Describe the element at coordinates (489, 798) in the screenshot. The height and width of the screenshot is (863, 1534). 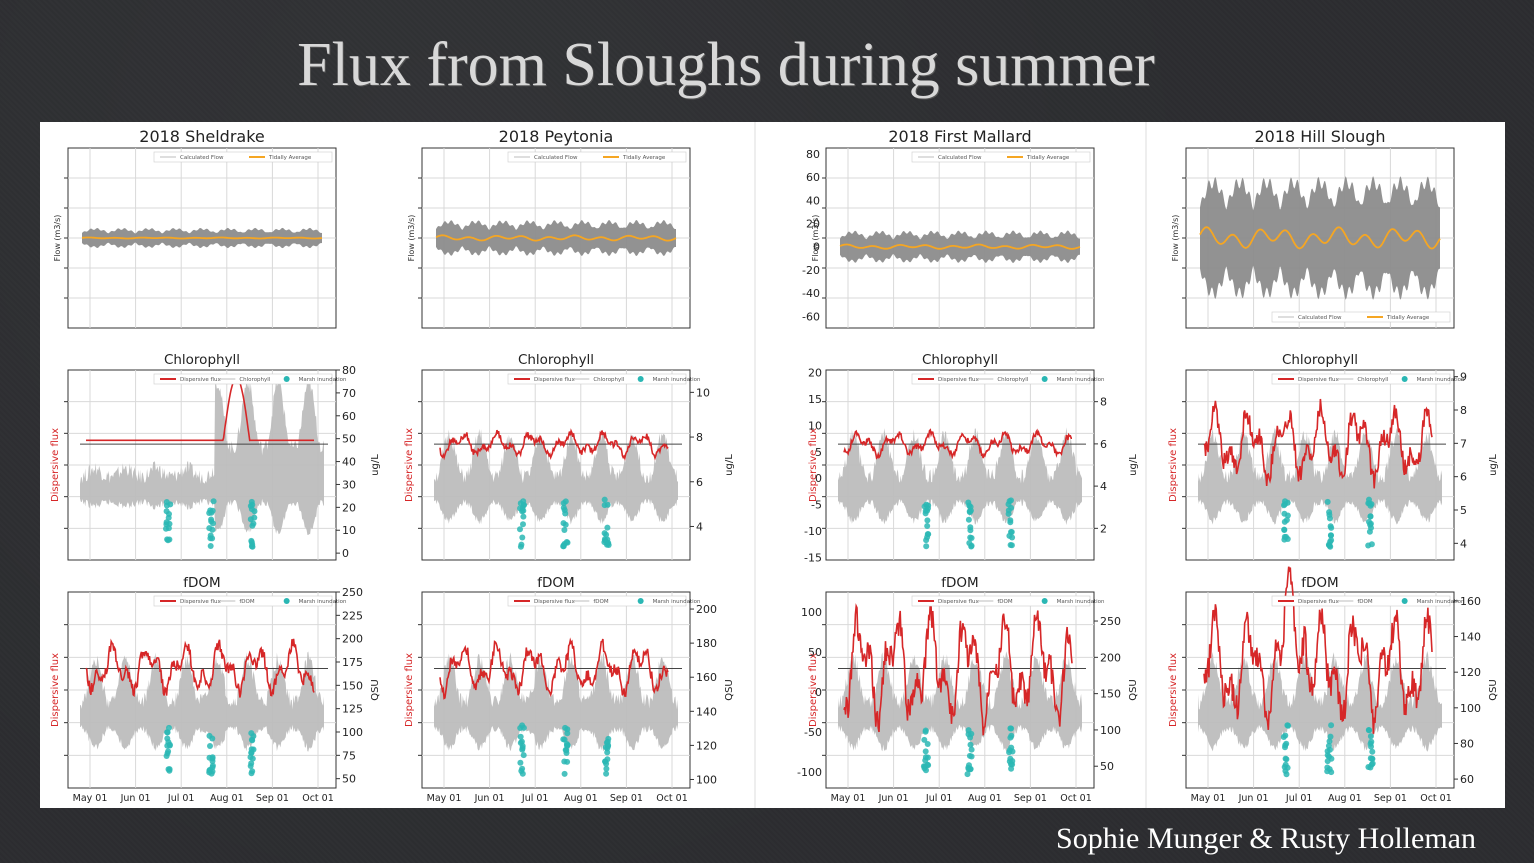
I see `fdom-1-xtick-label: Jun 01` at that location.